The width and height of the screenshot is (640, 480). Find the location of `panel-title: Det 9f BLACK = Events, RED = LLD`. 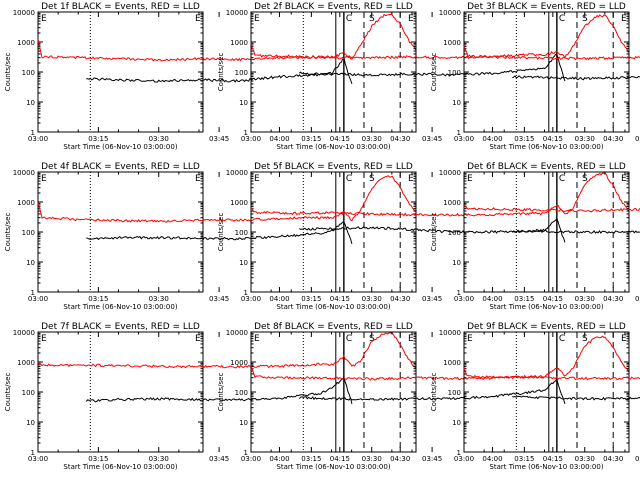

panel-title: Det 9f BLACK = Events, RED = LLD is located at coordinates (546, 327).